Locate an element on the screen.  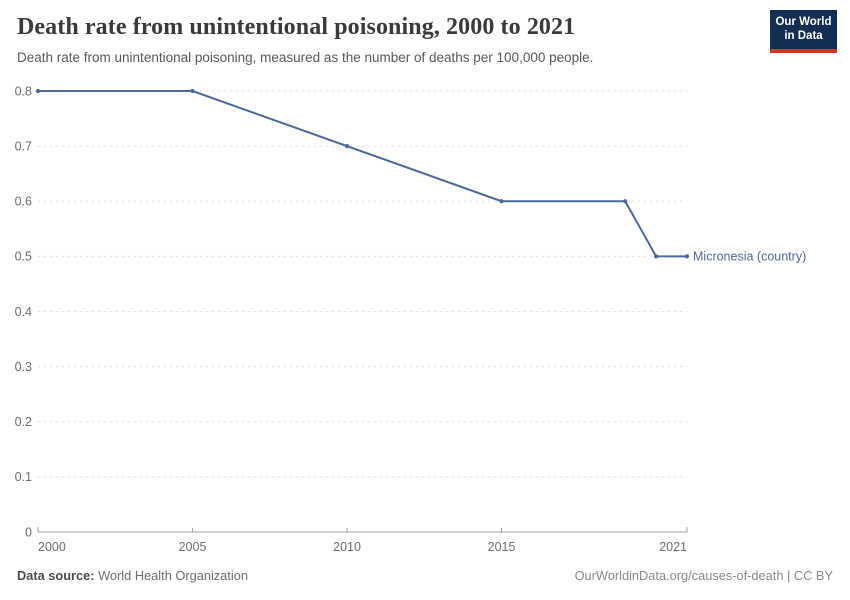
y-tick-label: 0.5 is located at coordinates (23, 257).